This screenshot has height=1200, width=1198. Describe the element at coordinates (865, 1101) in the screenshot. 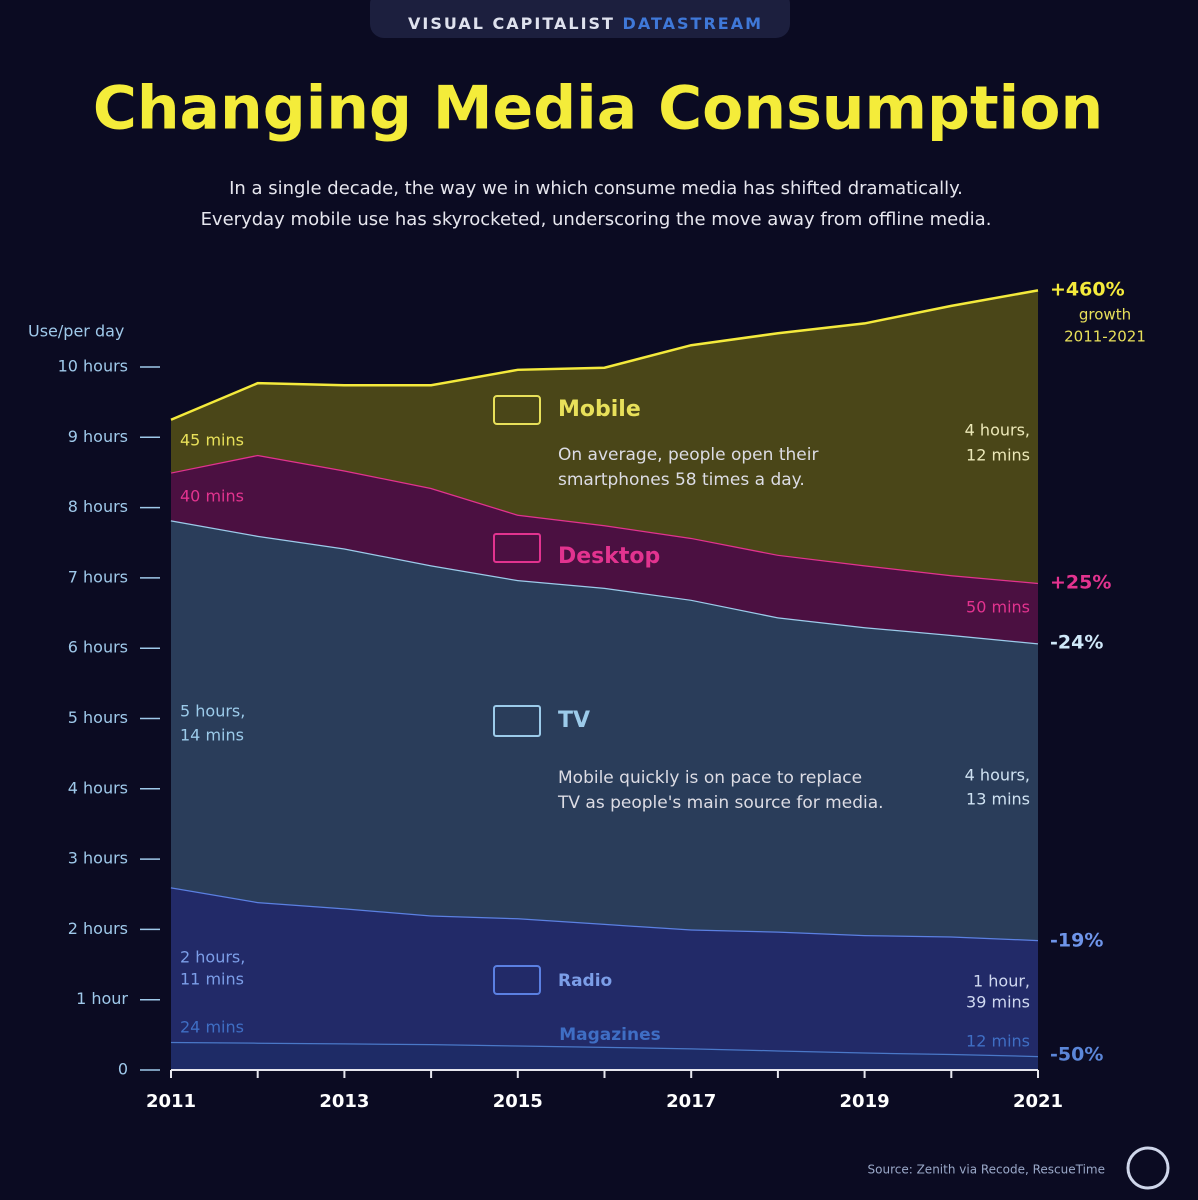

I see `x-tick-label: 2019` at that location.